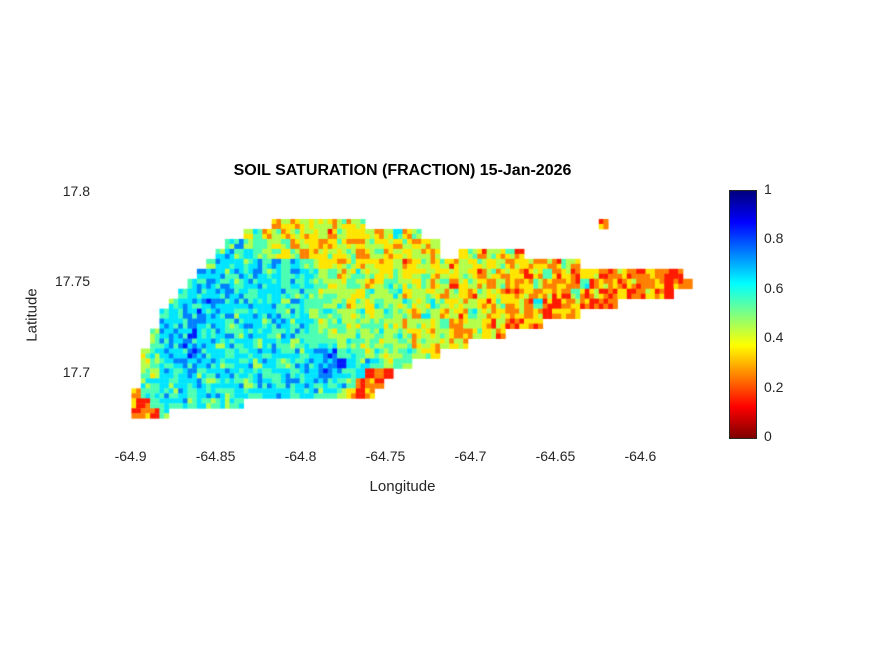  I want to click on colorbar-tick-label: 0.8, so click(774, 238).